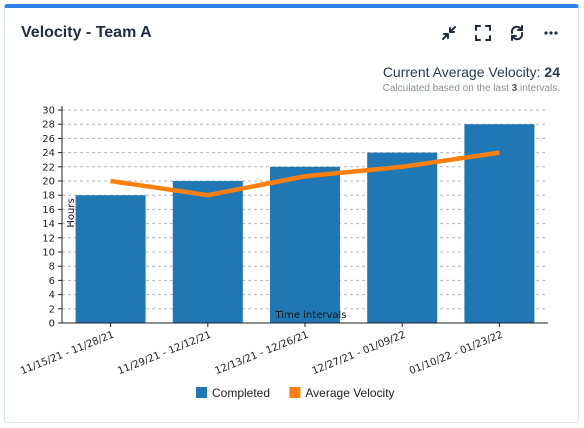 The height and width of the screenshot is (428, 584). Describe the element at coordinates (514, 88) in the screenshot. I see `summary-sub-count: 3` at that location.